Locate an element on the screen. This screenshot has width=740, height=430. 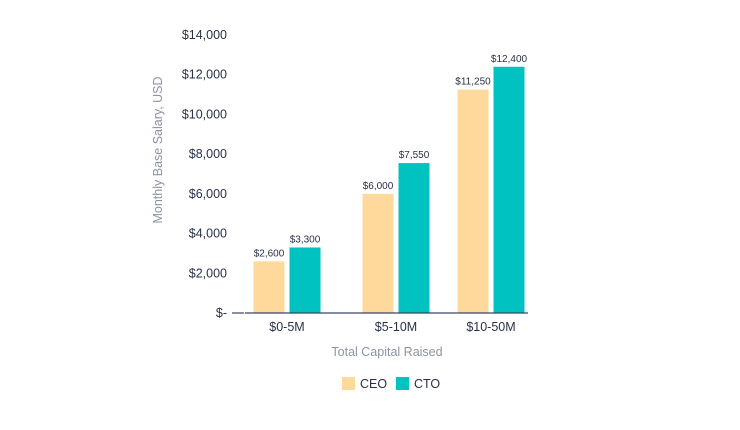
legend-label-cto: CTO is located at coordinates (427, 384).